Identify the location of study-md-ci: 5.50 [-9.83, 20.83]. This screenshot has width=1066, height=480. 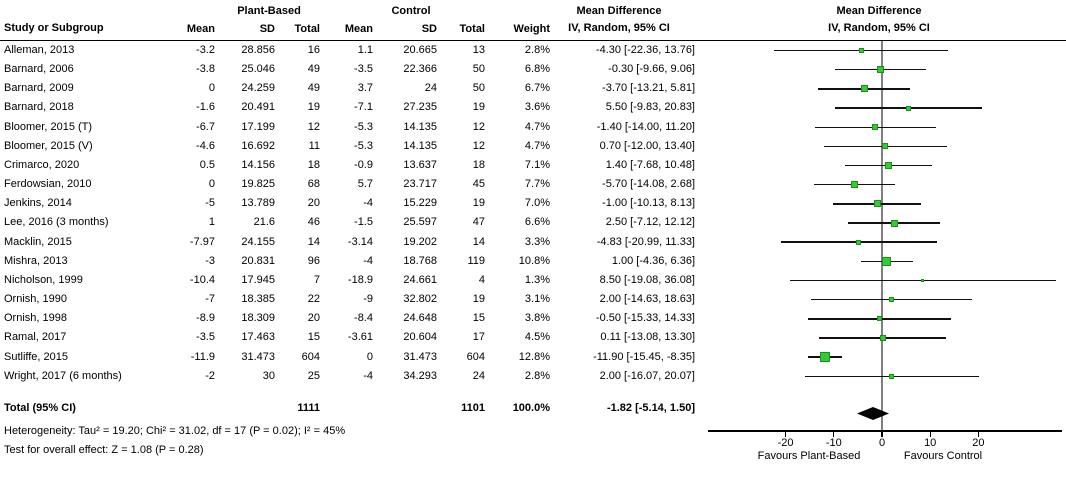
(650, 107).